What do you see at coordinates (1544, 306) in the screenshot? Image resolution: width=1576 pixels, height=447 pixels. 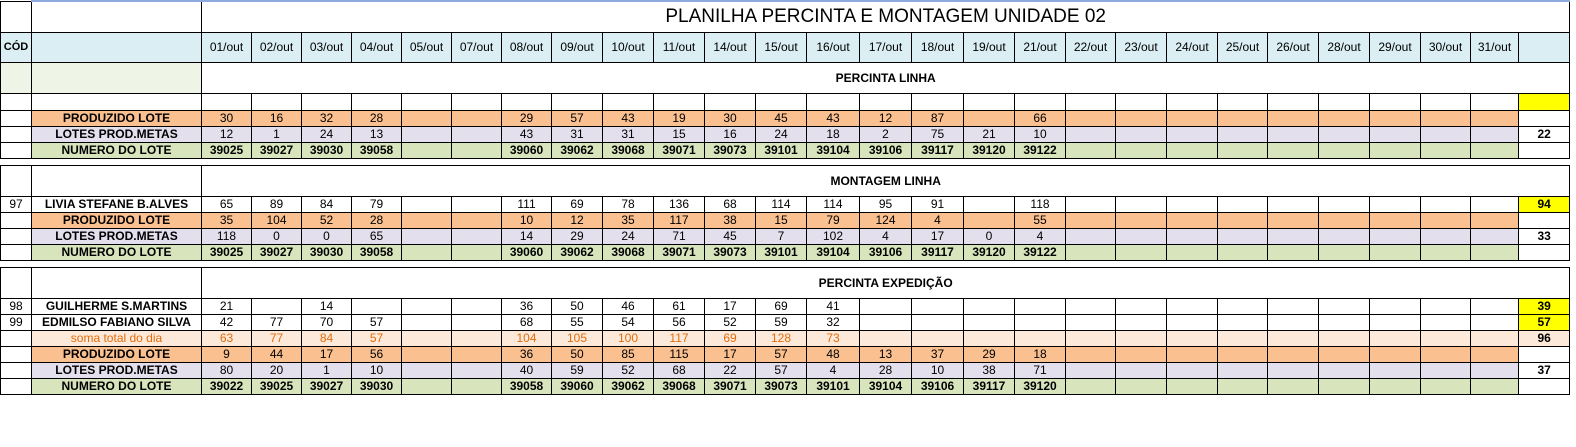 I see `total-cell: 39` at bounding box center [1544, 306].